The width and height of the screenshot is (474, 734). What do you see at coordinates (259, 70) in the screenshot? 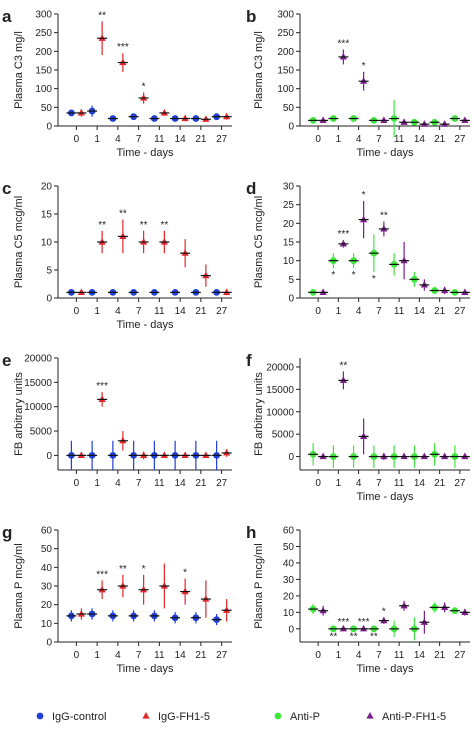
I see `y-axis-label: Plasma C3 mg/l` at bounding box center [259, 70].